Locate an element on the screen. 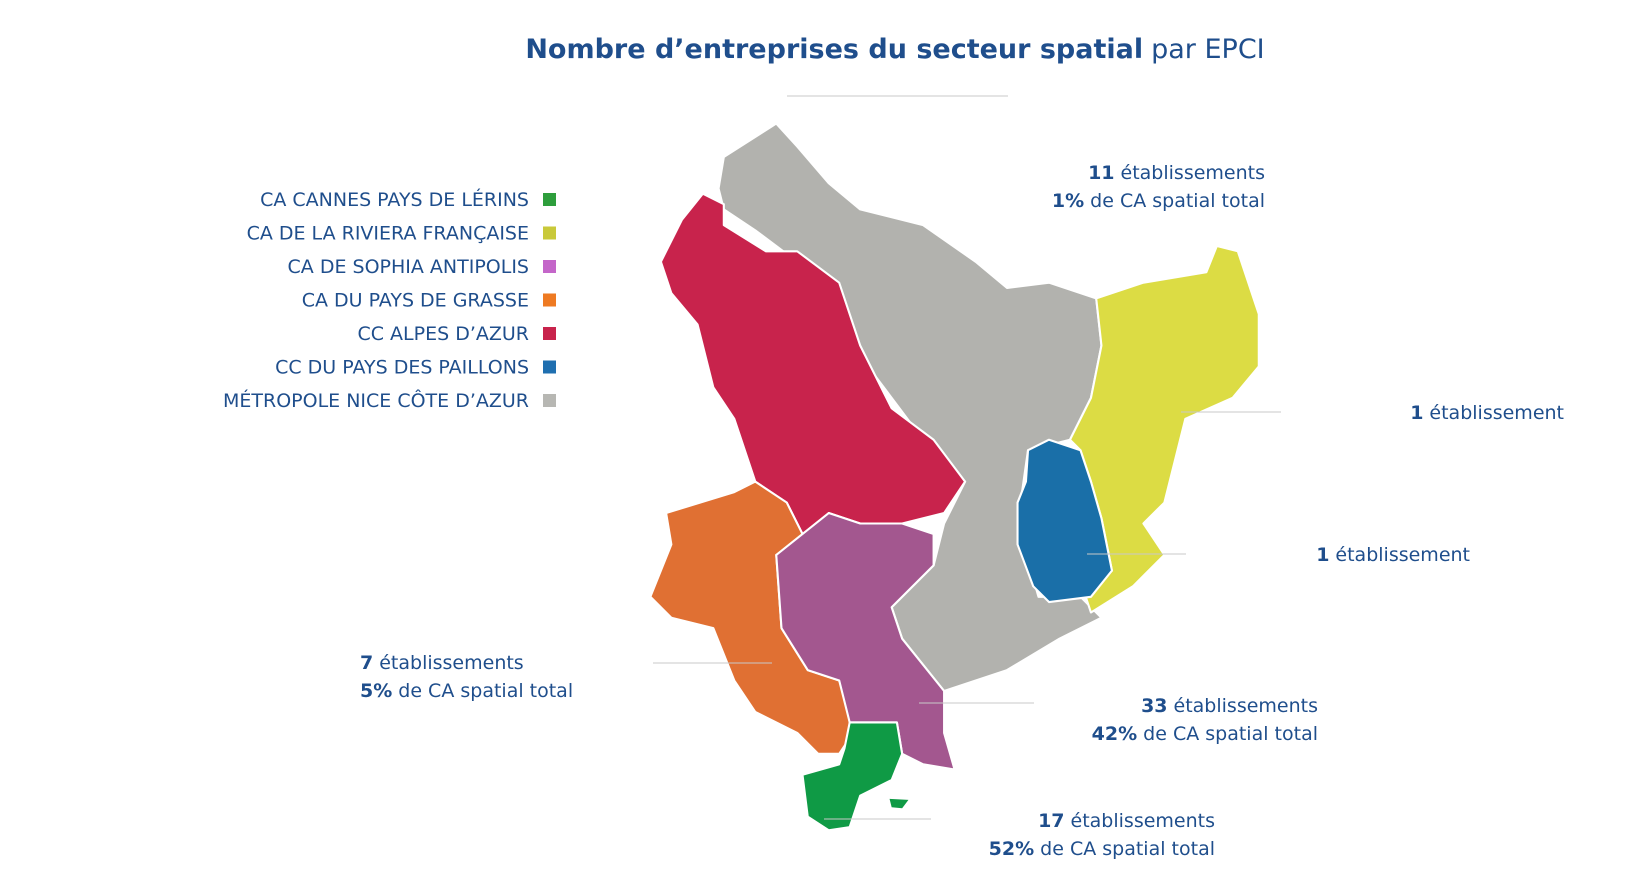  share-number: 52% is located at coordinates (1011, 849).